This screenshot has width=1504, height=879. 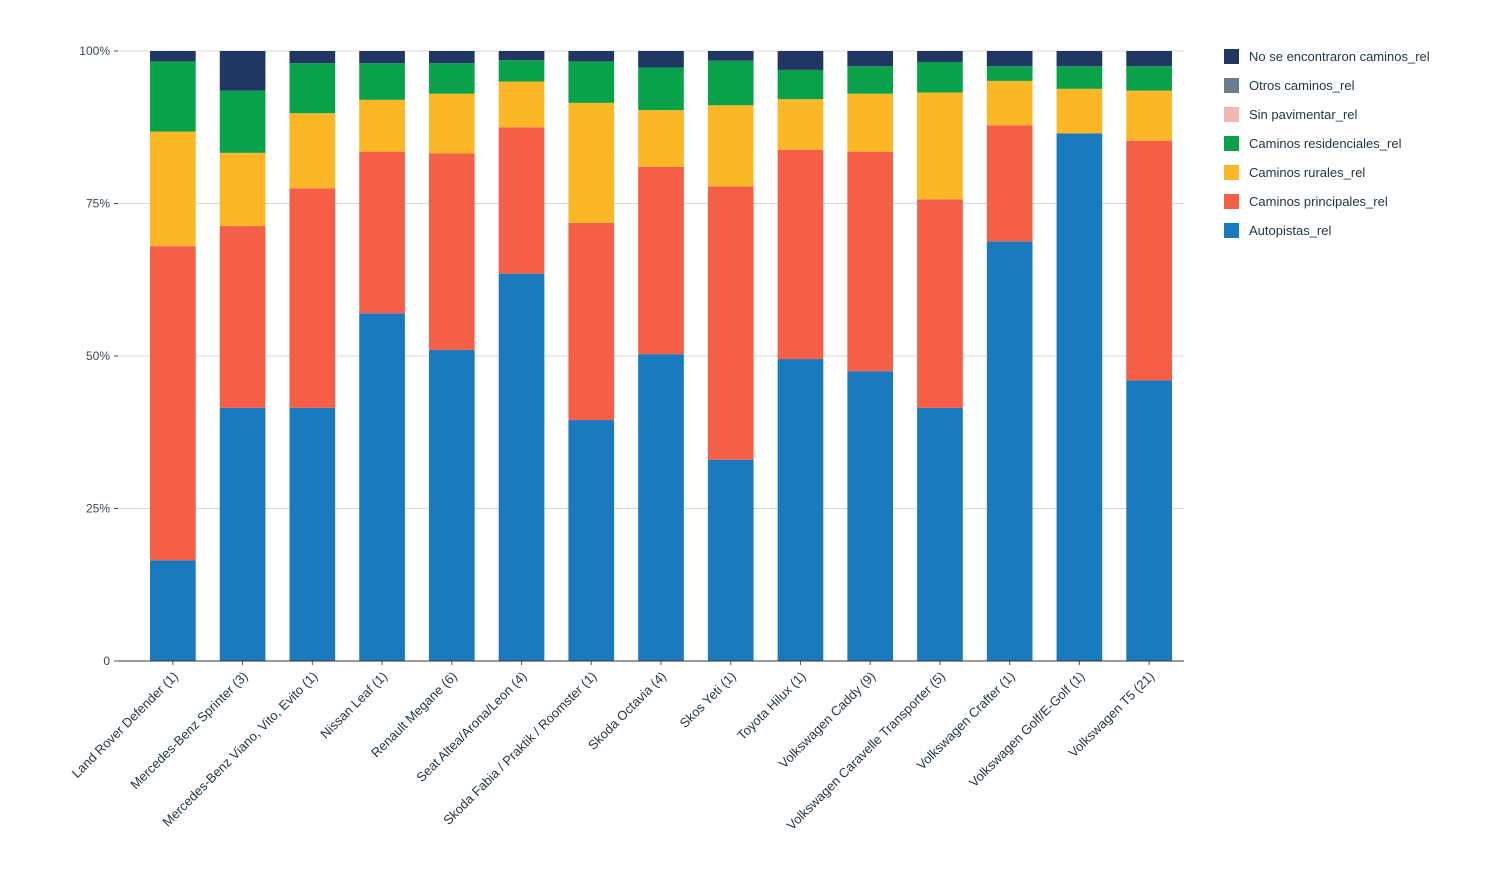 What do you see at coordinates (189, 731) in the screenshot?
I see `x-tick-label: Mercedes-Benz Sprinter (3)` at bounding box center [189, 731].